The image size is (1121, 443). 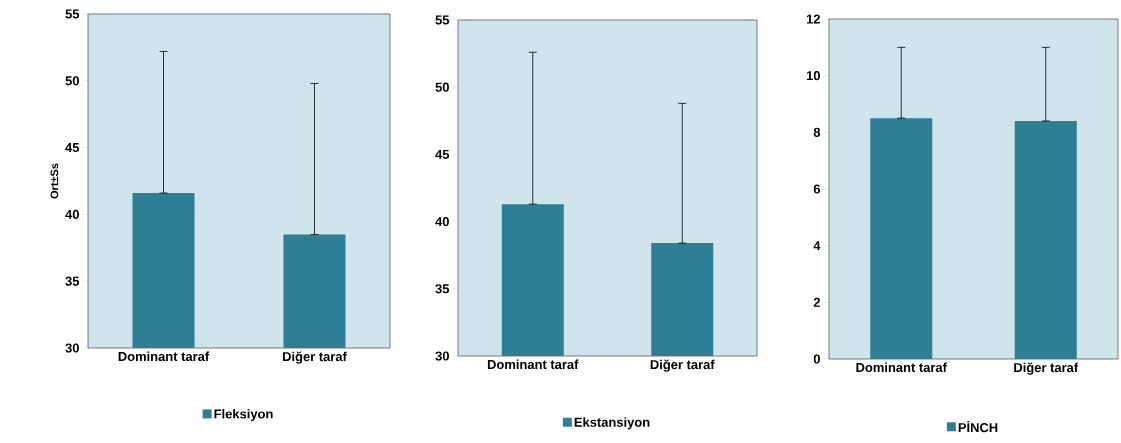 What do you see at coordinates (54, 181) in the screenshot?
I see `y-axis-title: Ort±Ss` at bounding box center [54, 181].